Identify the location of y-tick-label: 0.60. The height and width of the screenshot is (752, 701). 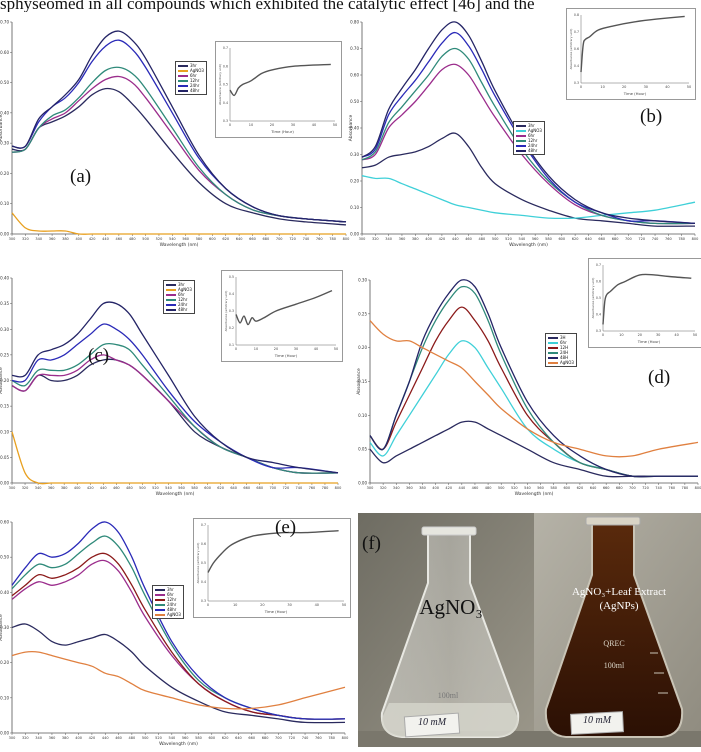
(4, 522).